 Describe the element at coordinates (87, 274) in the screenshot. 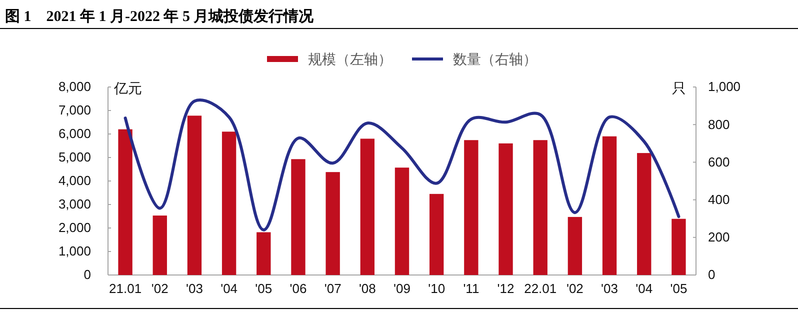

I see `y-tick-label: 0` at that location.